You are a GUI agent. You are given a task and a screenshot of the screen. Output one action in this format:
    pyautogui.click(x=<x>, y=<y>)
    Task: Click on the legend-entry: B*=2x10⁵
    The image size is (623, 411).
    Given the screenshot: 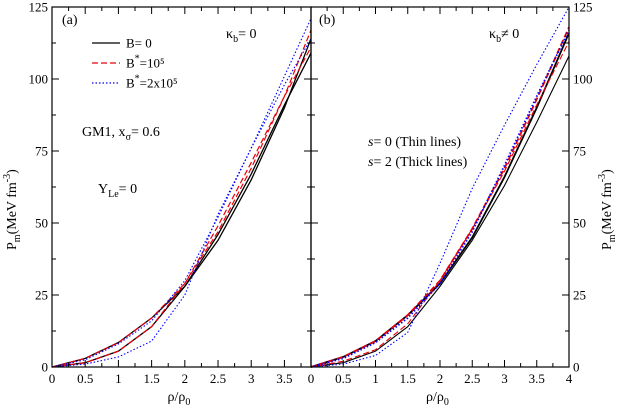 What is the action you would take?
    pyautogui.click(x=152, y=82)
    